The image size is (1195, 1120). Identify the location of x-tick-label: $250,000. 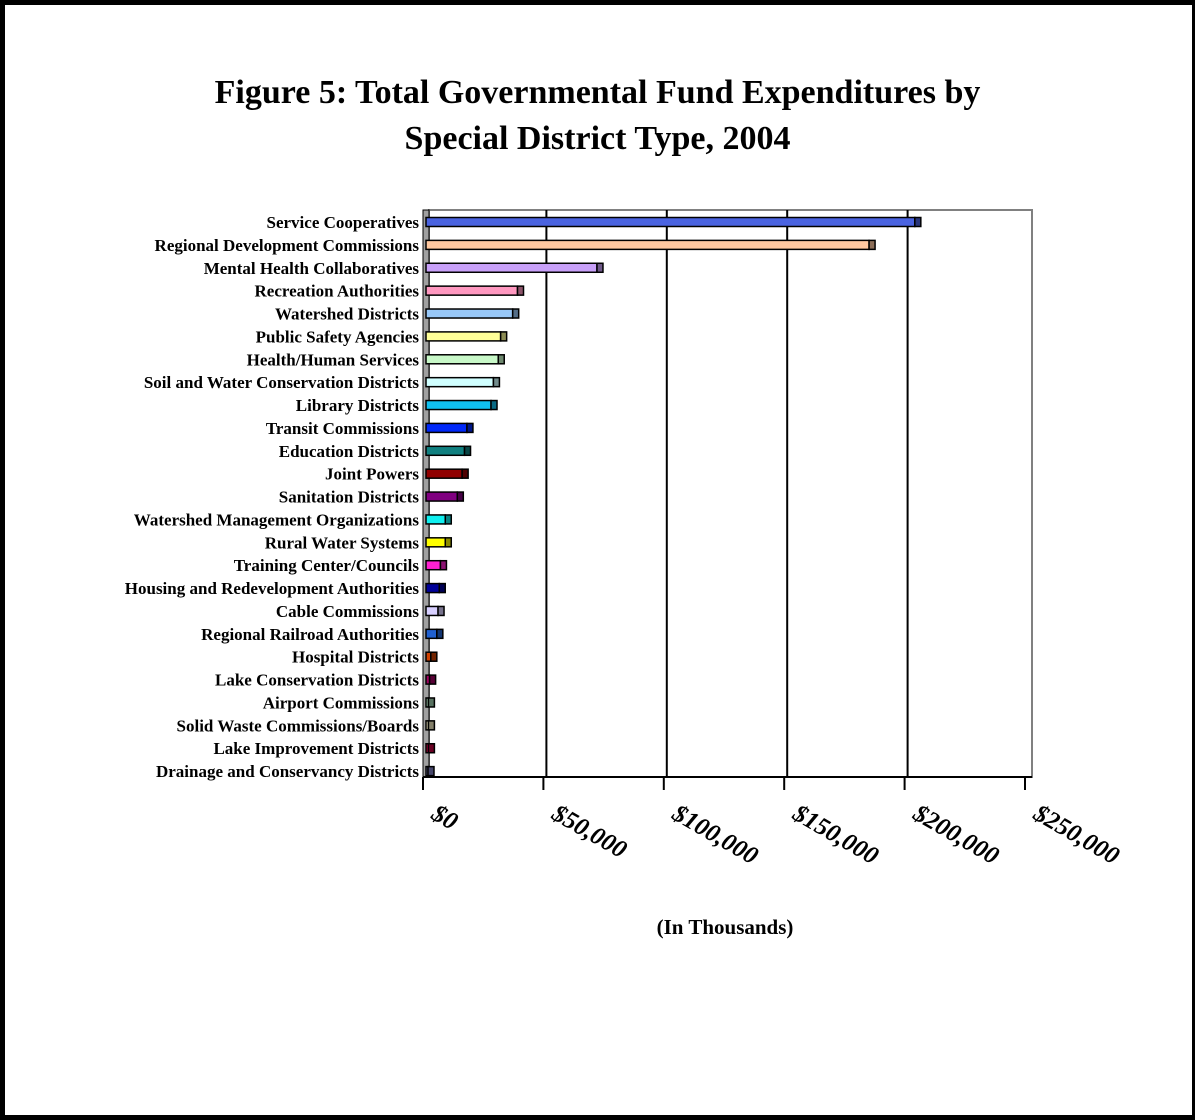
(1076, 834).